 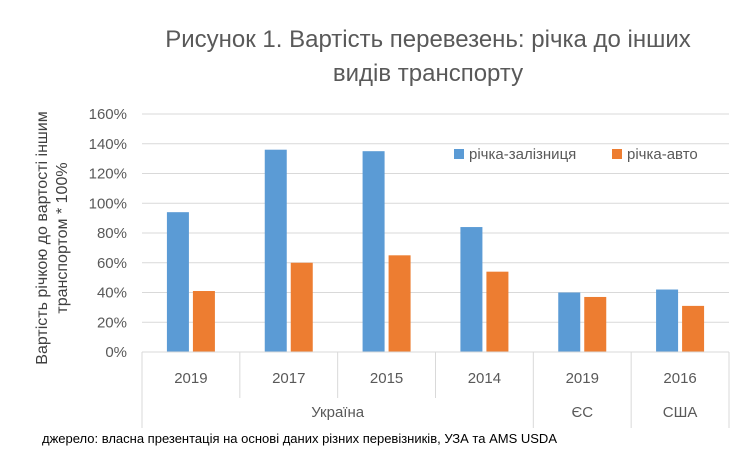 I want to click on legend-swatch-river-auto, so click(x=617, y=154).